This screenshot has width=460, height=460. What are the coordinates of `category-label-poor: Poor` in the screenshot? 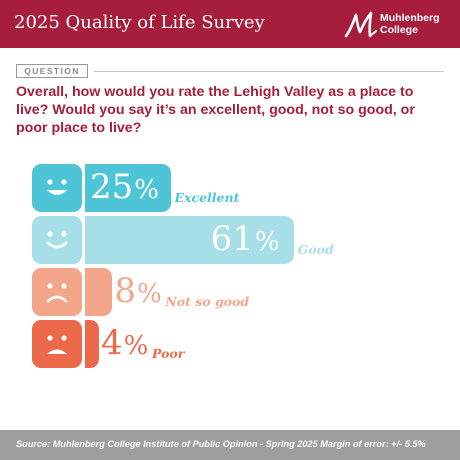 It's located at (168, 353).